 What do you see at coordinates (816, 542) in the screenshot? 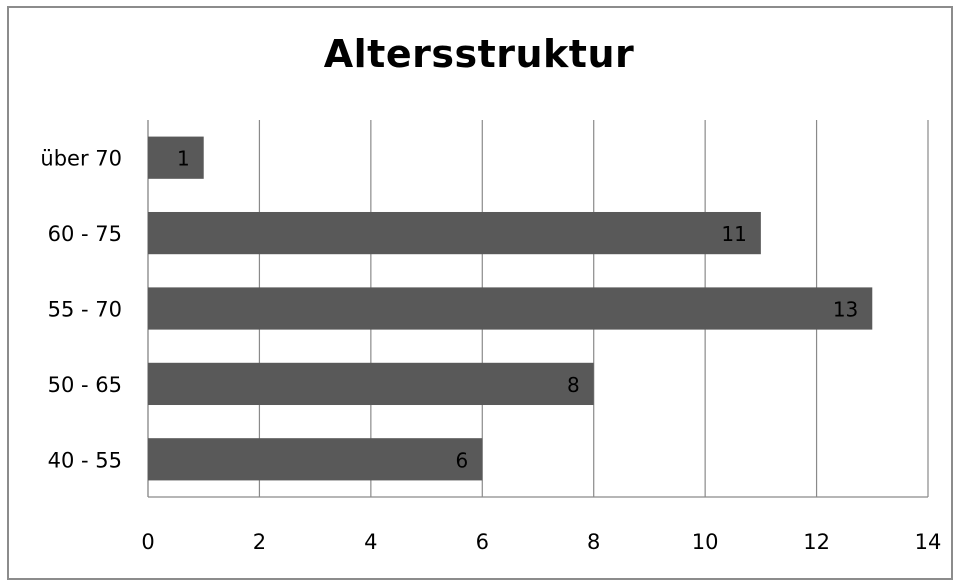
I see `x-tick-label: 12` at bounding box center [816, 542].